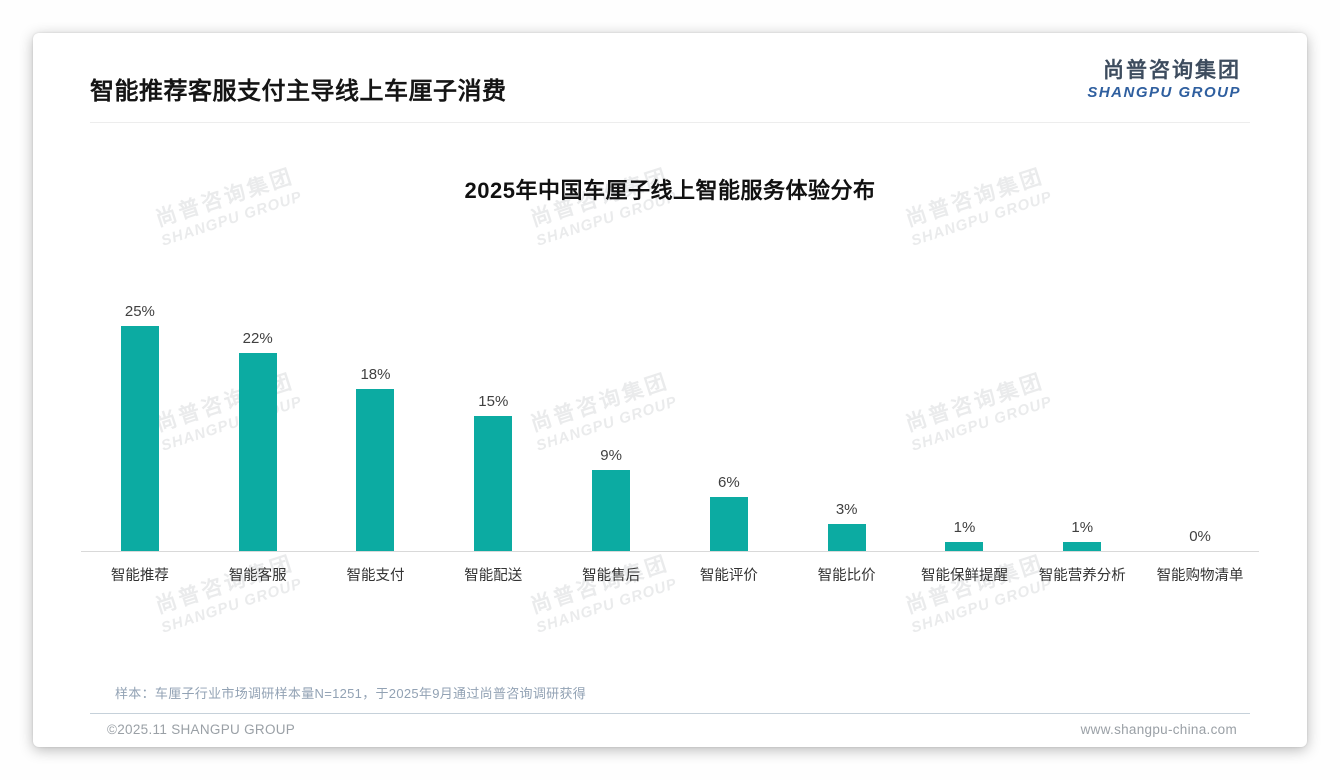  I want to click on company-logo: 尚普咨询集团 SHANGPU GROUP, so click(1164, 80).